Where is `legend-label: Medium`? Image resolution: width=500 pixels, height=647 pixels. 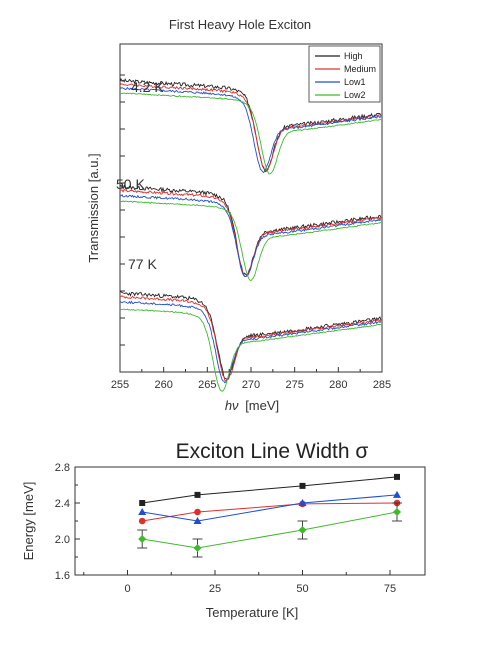 legend-label: Medium is located at coordinates (360, 69).